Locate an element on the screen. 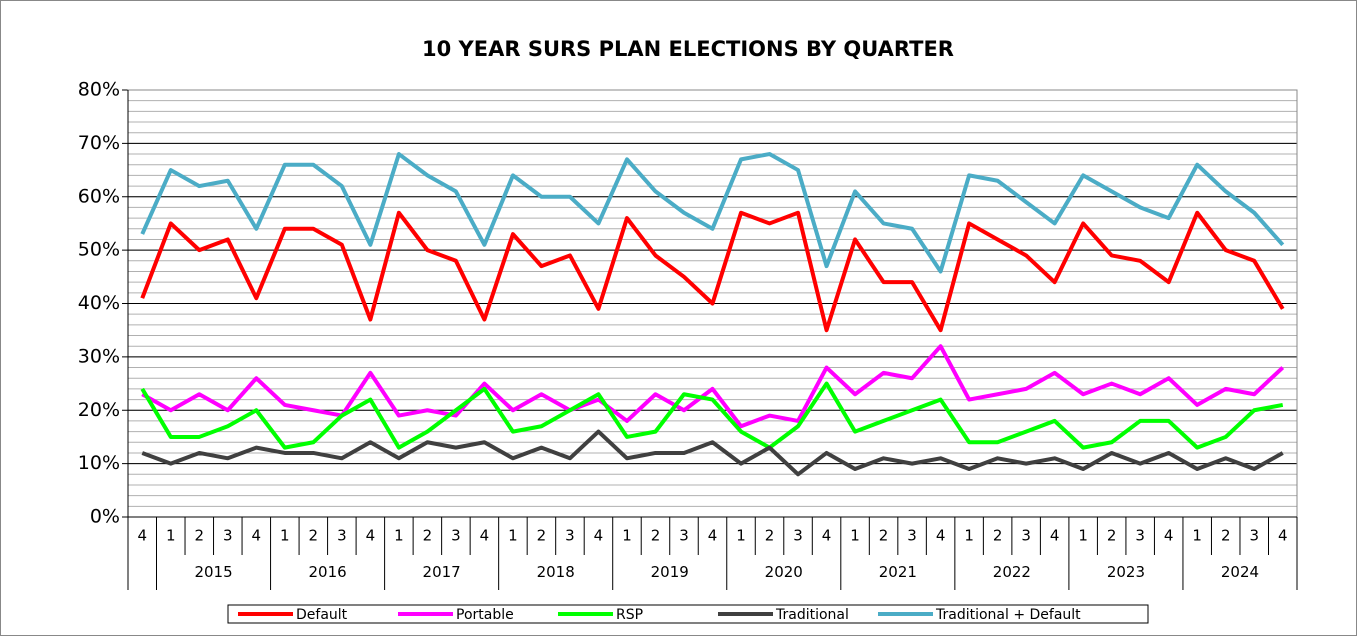  y-tick-label: 70% is located at coordinates (99, 143).